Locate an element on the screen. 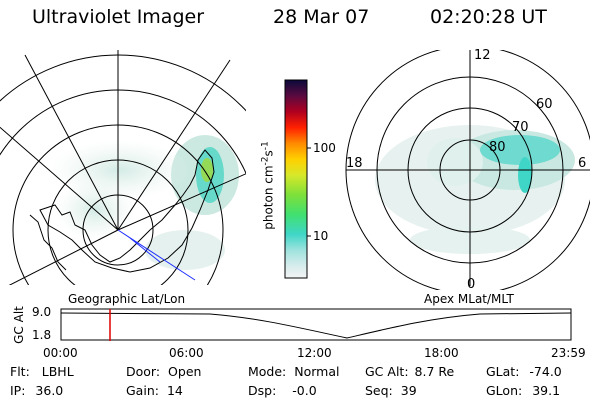  colorbar-unit-label: photon cm-2s-1 is located at coordinates (268, 186).